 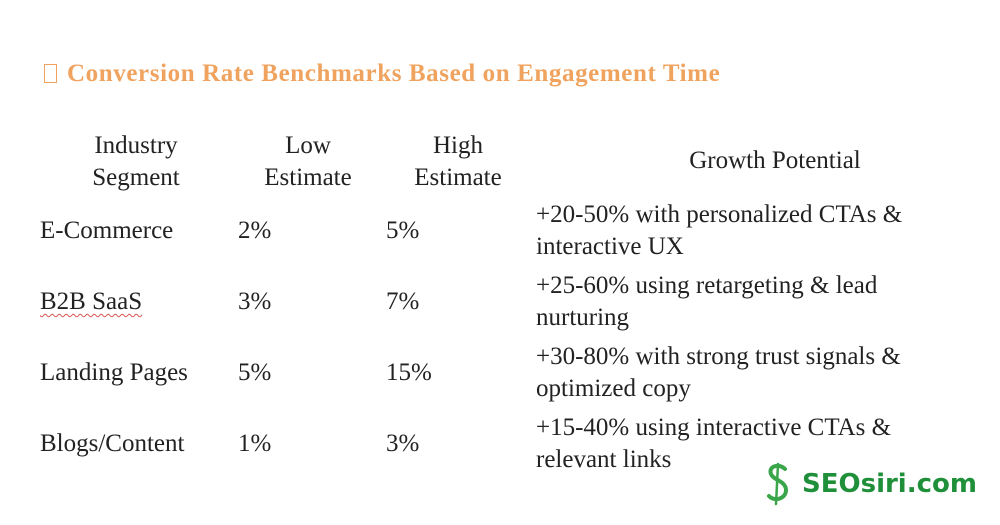 I want to click on row-1-growth-line1: +20-50% with personalized CTAs &, so click(x=719, y=214).